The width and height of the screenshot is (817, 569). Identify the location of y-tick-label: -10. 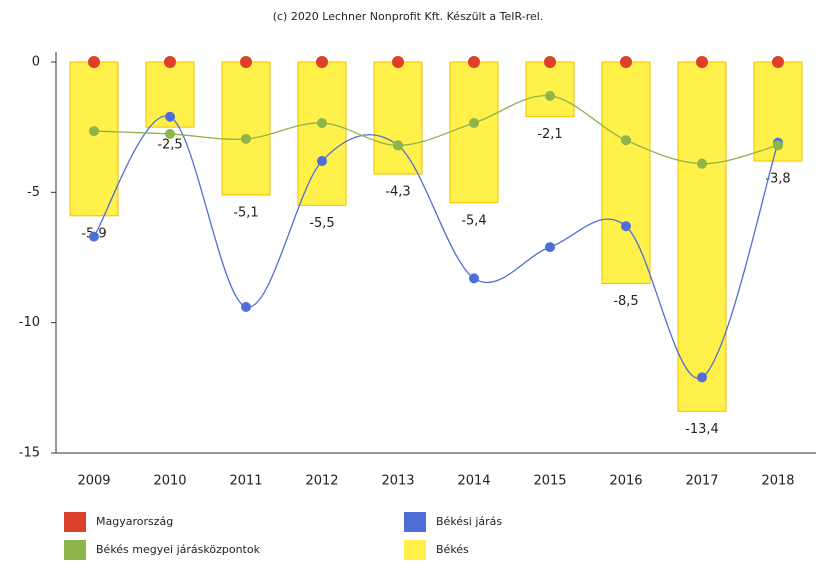
(29, 322).